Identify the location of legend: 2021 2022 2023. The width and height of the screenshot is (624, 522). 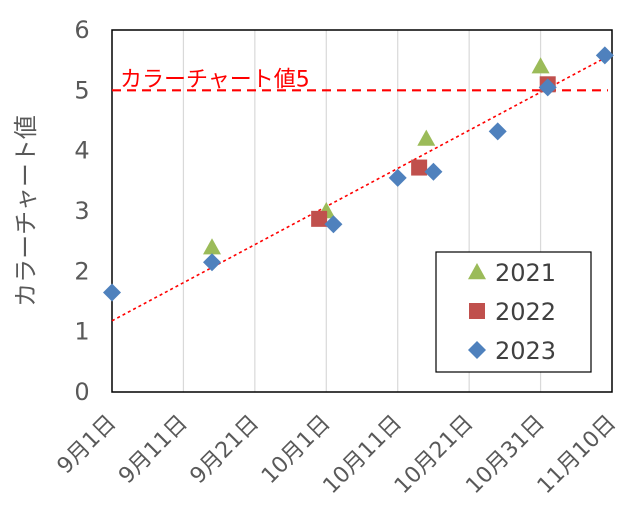
(513, 312).